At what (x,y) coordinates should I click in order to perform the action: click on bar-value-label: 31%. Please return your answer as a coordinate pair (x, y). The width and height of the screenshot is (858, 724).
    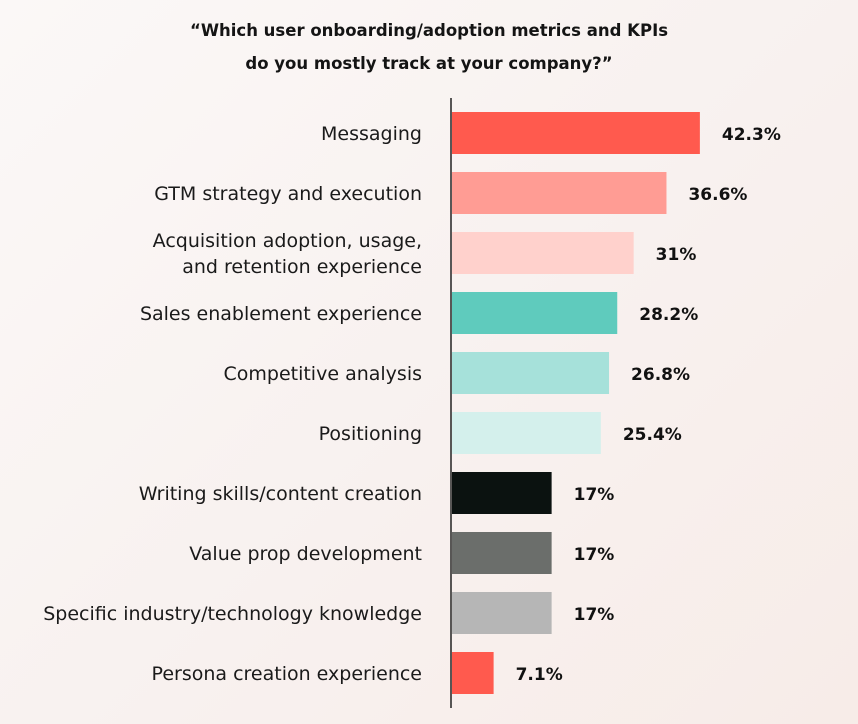
    Looking at the image, I should click on (676, 255).